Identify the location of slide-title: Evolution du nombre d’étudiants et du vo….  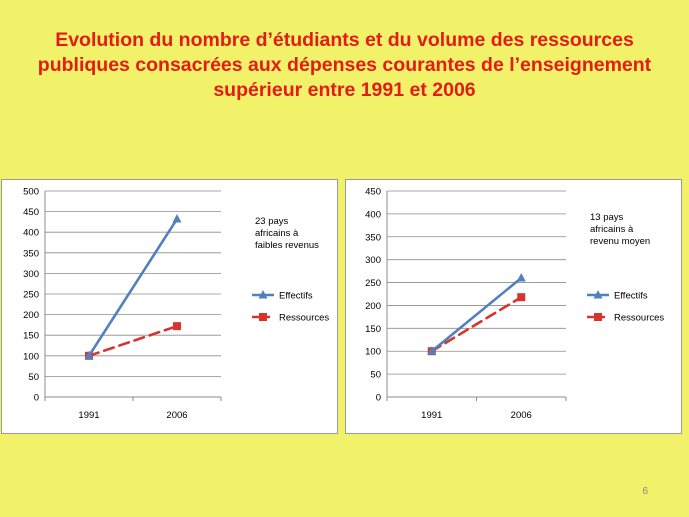
(344, 65).